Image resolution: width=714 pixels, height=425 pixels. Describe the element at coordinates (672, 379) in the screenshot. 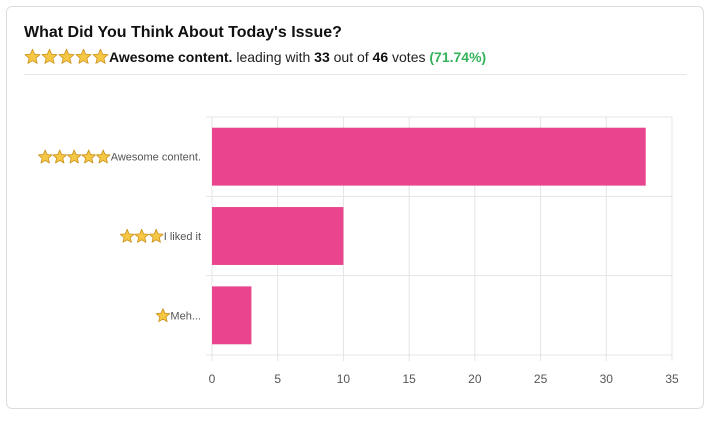

I see `x-tick-label: 35` at that location.